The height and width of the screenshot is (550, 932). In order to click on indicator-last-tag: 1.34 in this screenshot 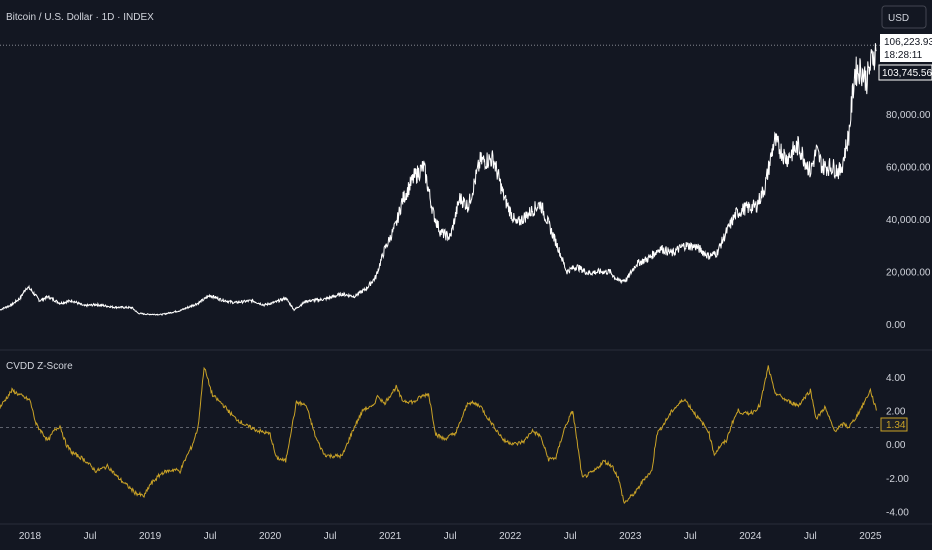, I will do `click(894, 424)`.